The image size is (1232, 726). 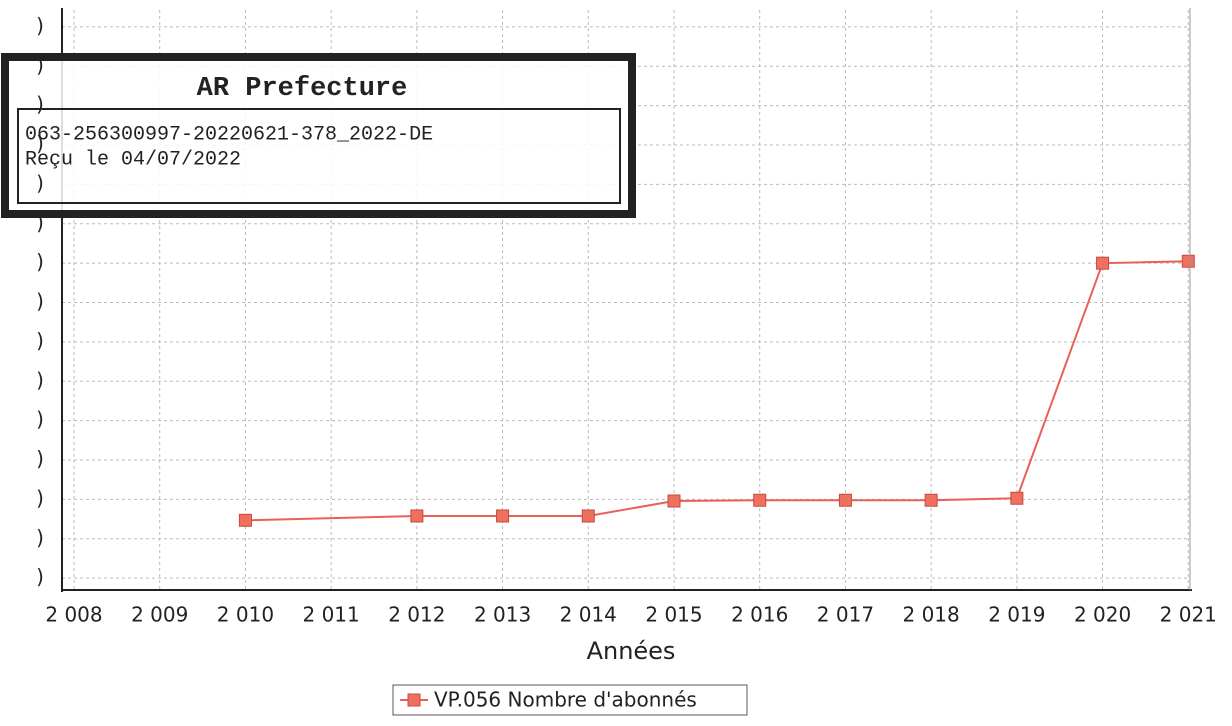 What do you see at coordinates (133, 159) in the screenshot?
I see `stamp-line: Reçu le 04/07/2022` at bounding box center [133, 159].